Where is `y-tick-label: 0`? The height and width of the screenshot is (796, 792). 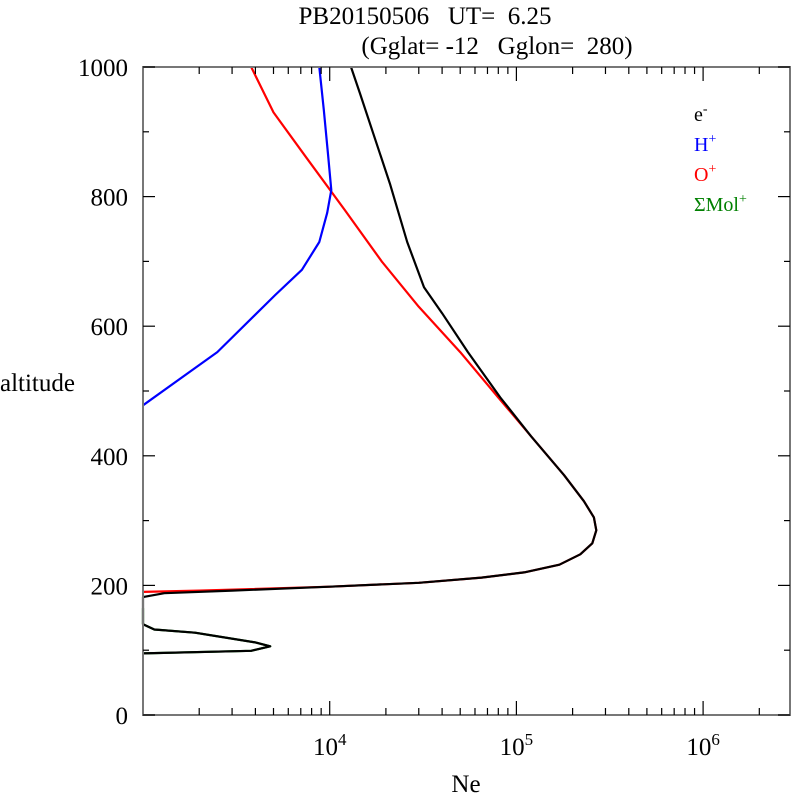 y-tick-label: 0 is located at coordinates (122, 716).